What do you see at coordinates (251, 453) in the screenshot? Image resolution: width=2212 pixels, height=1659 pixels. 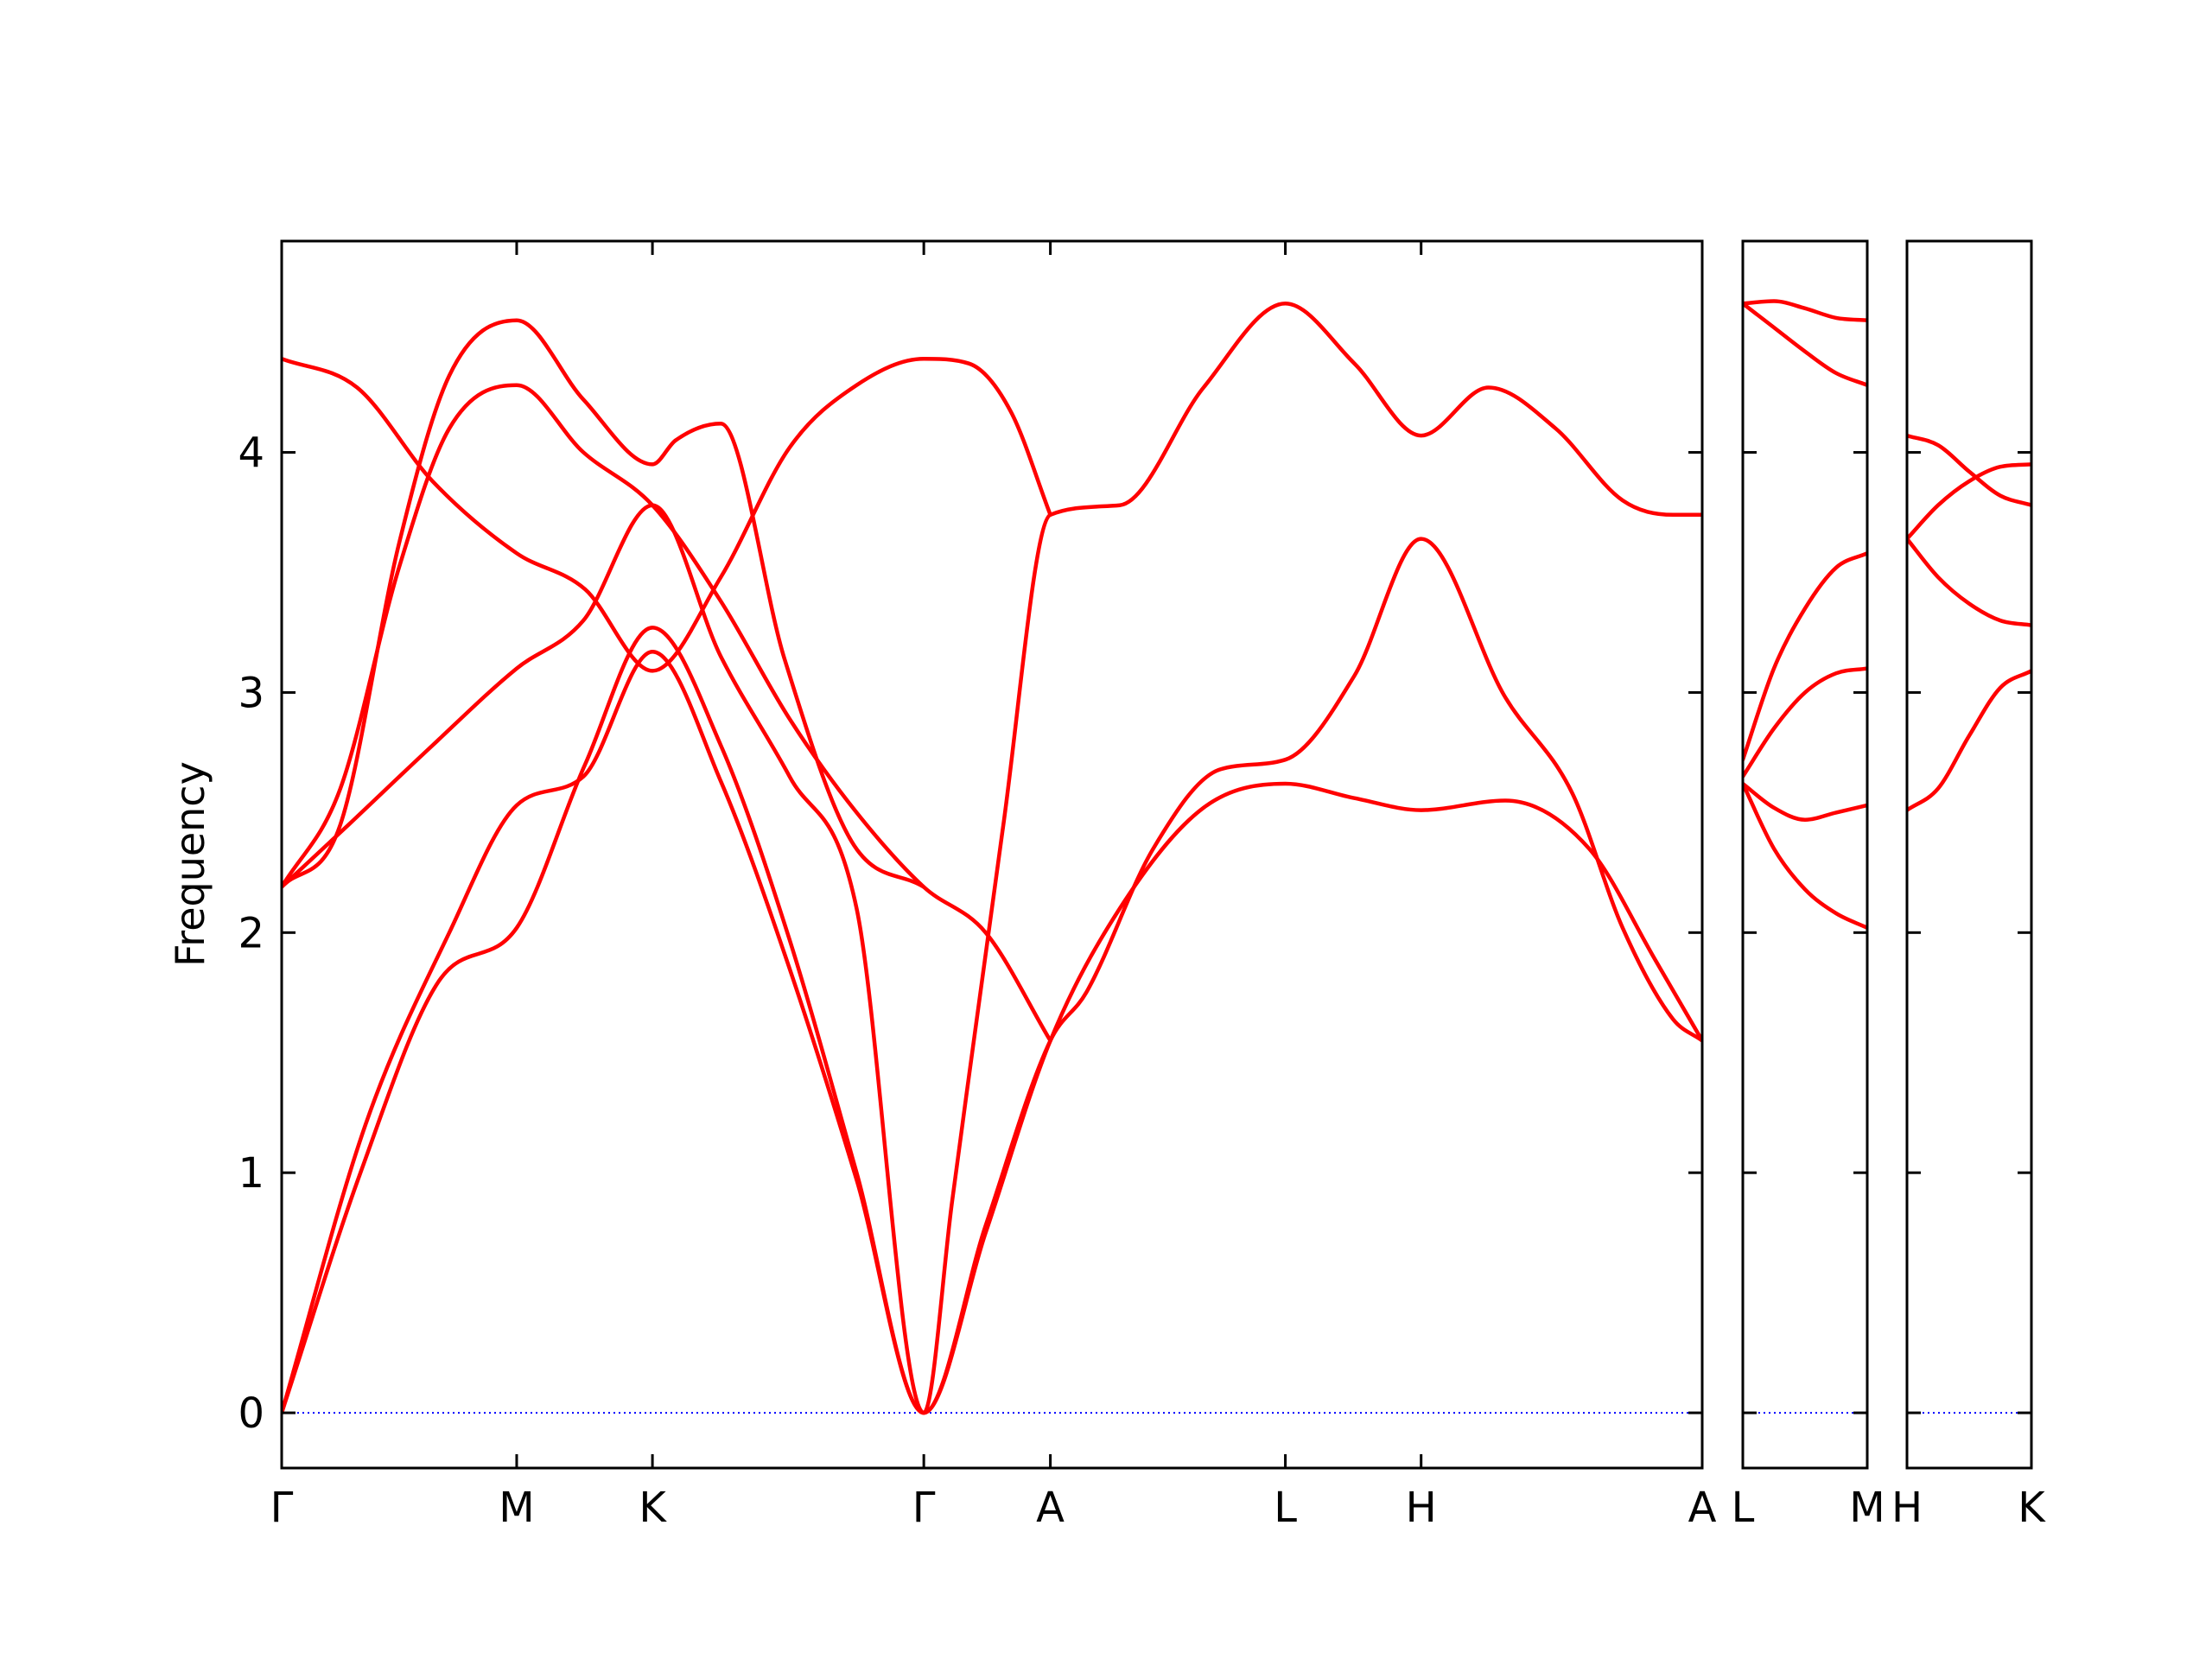 I see `y-tick-label: 4` at bounding box center [251, 453].